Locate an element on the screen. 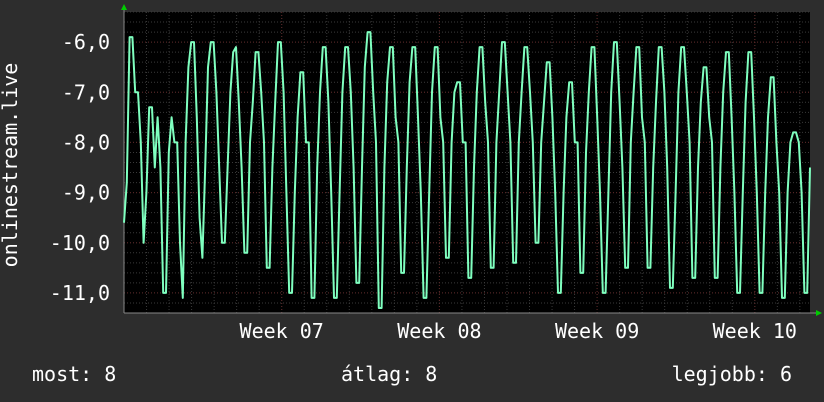 Image resolution: width=824 pixels, height=402 pixels. legend-best: legjobb: 6 is located at coordinates (732, 374).